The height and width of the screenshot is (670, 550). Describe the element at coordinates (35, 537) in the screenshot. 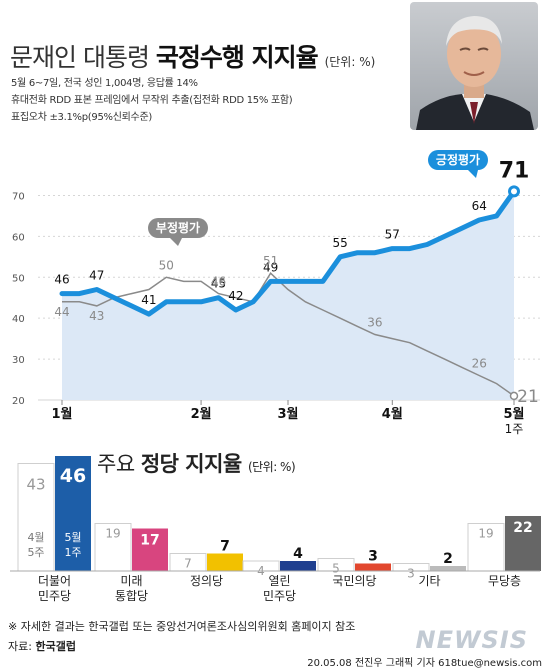

I see `series-label-prev-0: 4월` at that location.